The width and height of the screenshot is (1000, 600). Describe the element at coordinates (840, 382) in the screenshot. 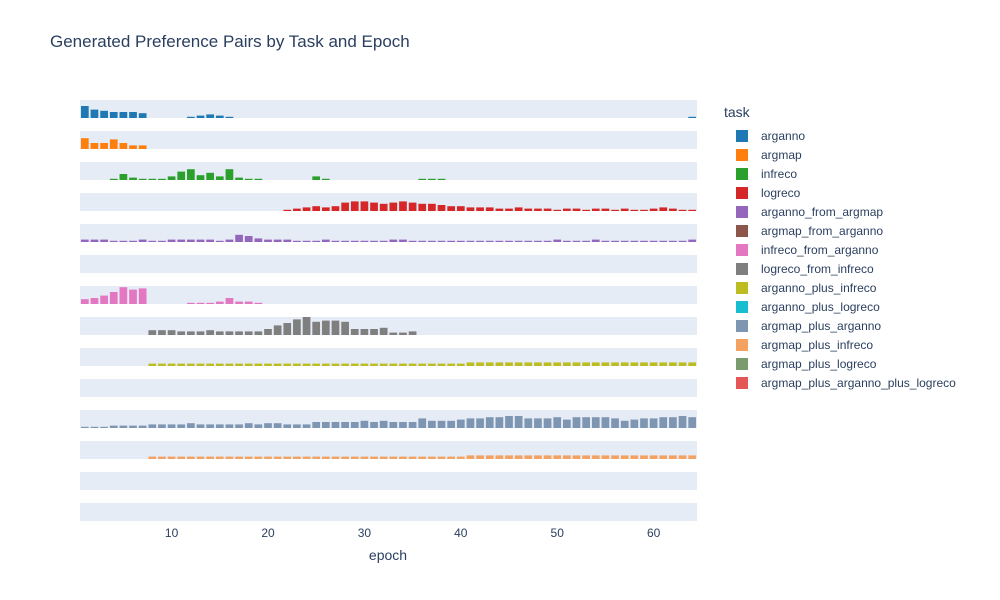

I see `legend-item-argmap_plus_arganno_plus_logreco: argmap_plus_arganno_plus_logreco` at that location.